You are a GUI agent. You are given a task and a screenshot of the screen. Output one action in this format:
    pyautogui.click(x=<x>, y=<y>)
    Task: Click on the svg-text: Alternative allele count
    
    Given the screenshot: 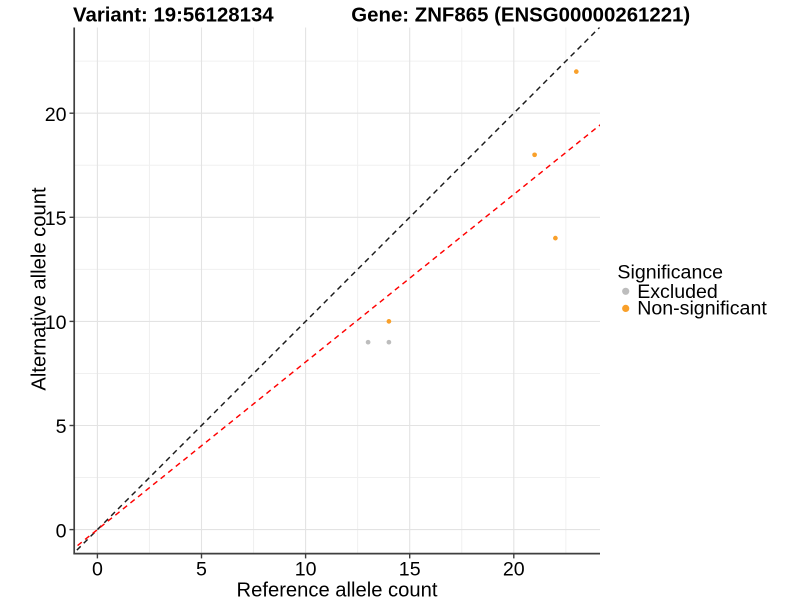 What is the action you would take?
    pyautogui.click(x=40, y=289)
    